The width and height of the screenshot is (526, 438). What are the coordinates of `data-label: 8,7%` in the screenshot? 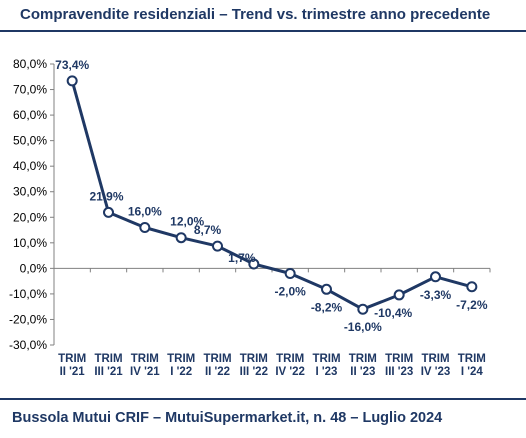 It's located at (208, 230).